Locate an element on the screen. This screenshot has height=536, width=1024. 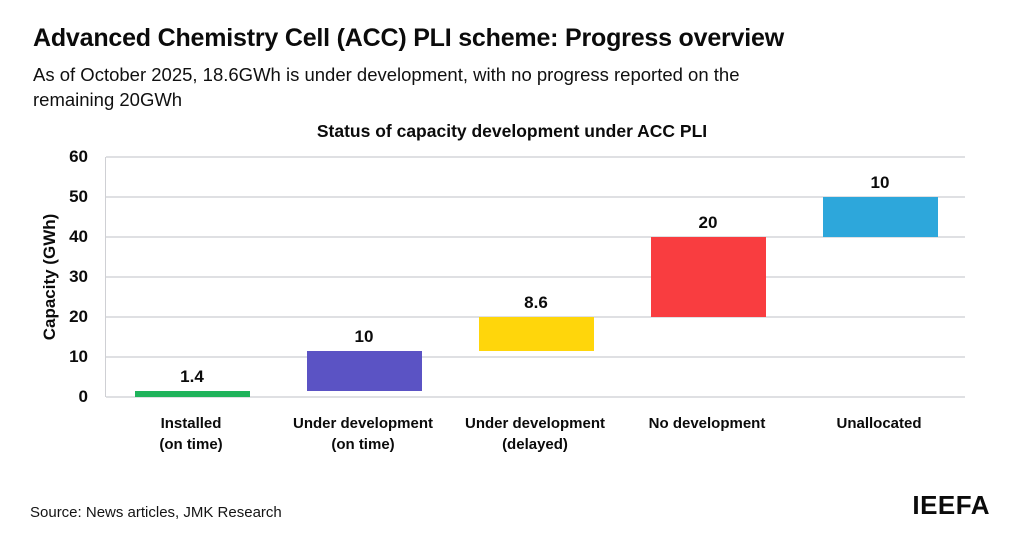
y-tick-label: 0 is located at coordinates (83, 396).